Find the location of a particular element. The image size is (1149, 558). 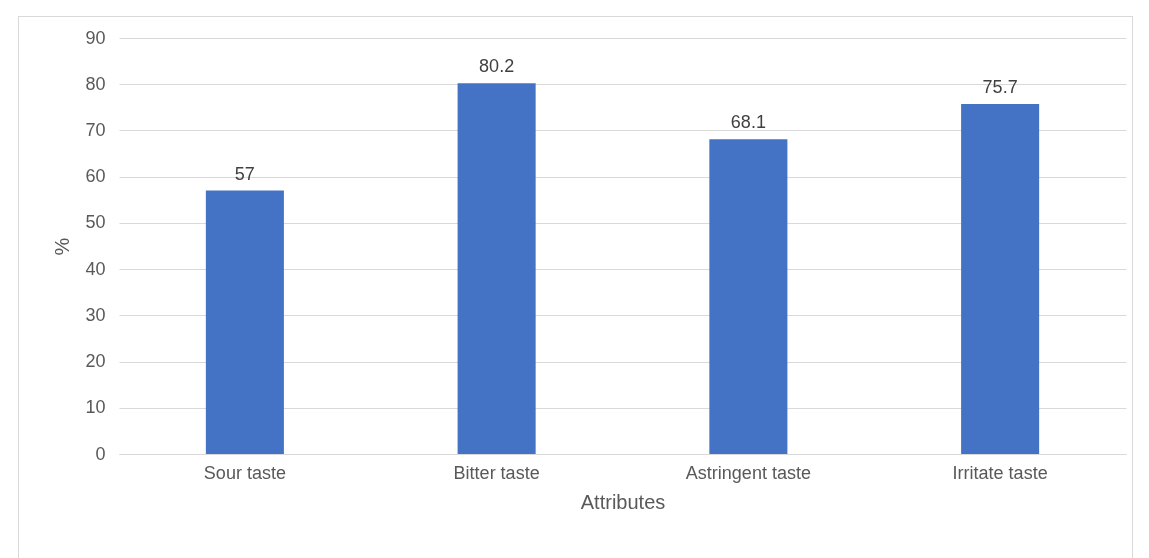

data-label: 57 is located at coordinates (244, 173).